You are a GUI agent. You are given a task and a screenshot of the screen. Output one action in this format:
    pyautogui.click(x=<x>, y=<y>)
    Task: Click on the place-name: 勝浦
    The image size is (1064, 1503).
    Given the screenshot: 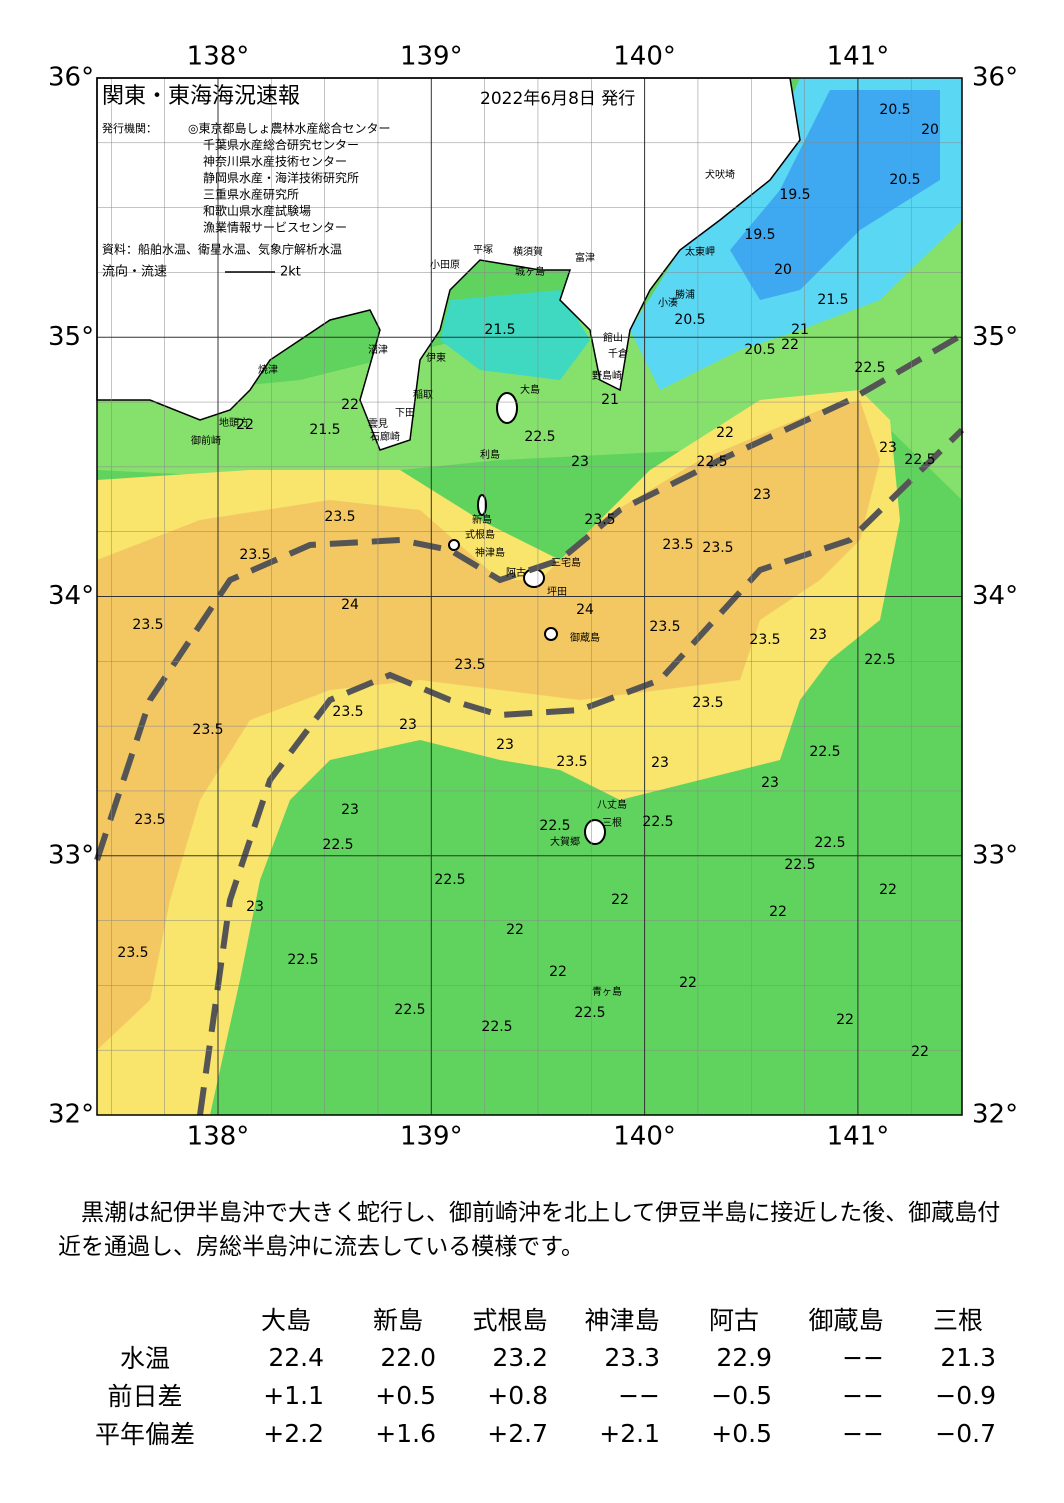 What is the action you would take?
    pyautogui.click(x=685, y=294)
    